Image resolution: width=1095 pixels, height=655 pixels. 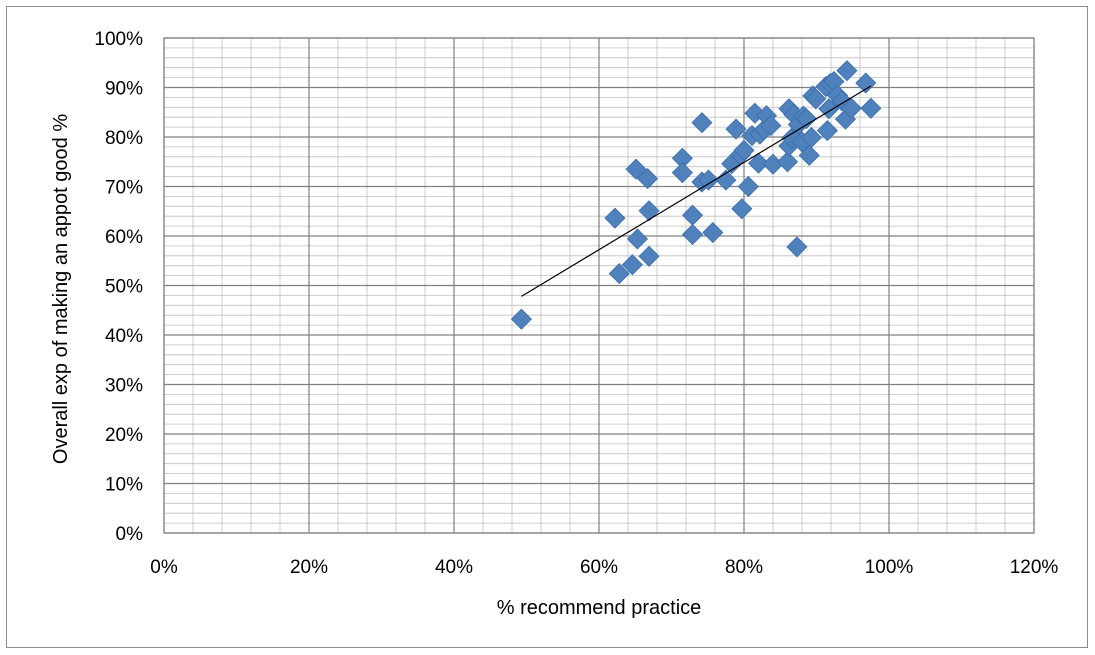 What do you see at coordinates (124, 89) in the screenshot?
I see `y-tick-label: 90%` at bounding box center [124, 89].